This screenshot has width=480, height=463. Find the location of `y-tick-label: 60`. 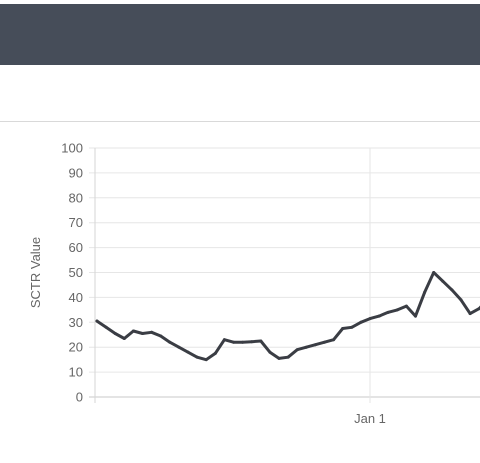

y-tick-label: 60 is located at coordinates (76, 247).